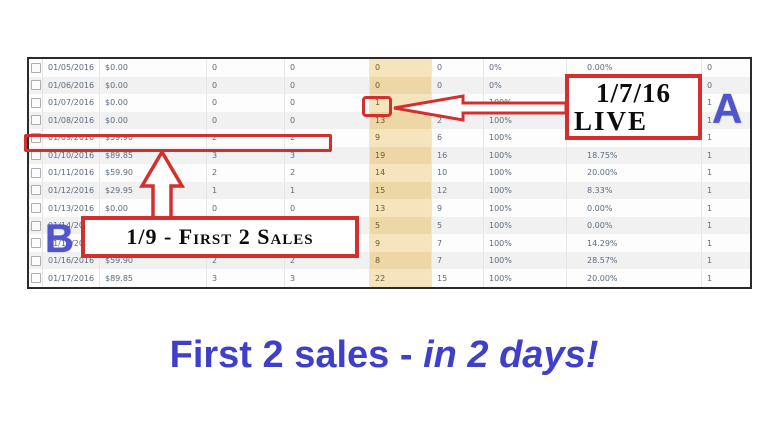 This screenshot has width=768, height=422. What do you see at coordinates (296, 355) in the screenshot?
I see `caption-normal-text: First 2 sales -` at bounding box center [296, 355].